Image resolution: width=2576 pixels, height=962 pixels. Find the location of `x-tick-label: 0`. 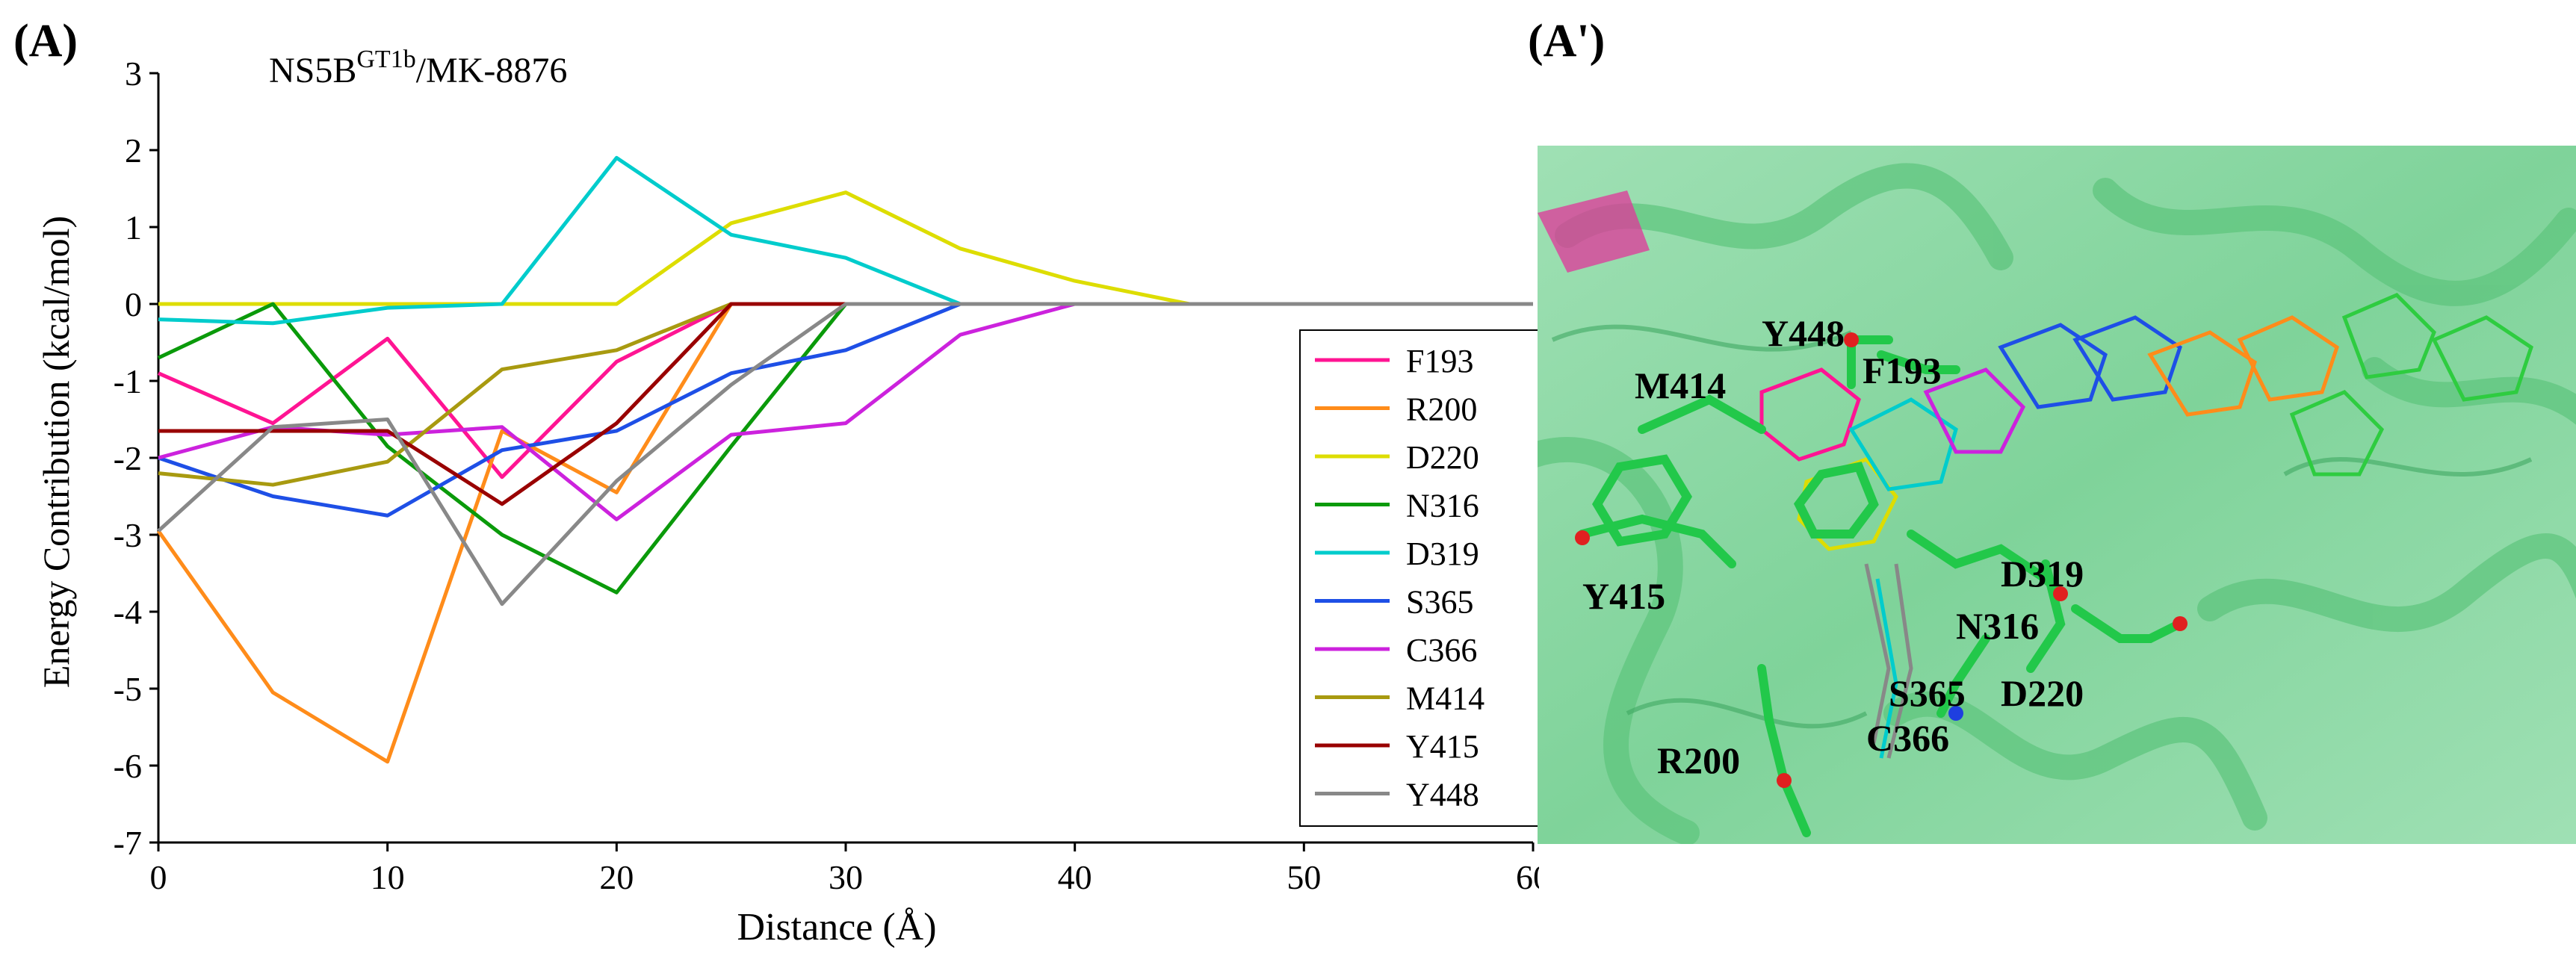

x-tick-label: 0 is located at coordinates (158, 877).